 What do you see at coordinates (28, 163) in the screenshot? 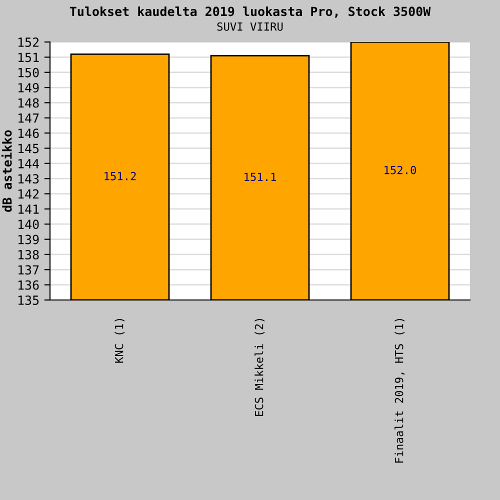
I see `y-tick-label: 144` at bounding box center [28, 163].